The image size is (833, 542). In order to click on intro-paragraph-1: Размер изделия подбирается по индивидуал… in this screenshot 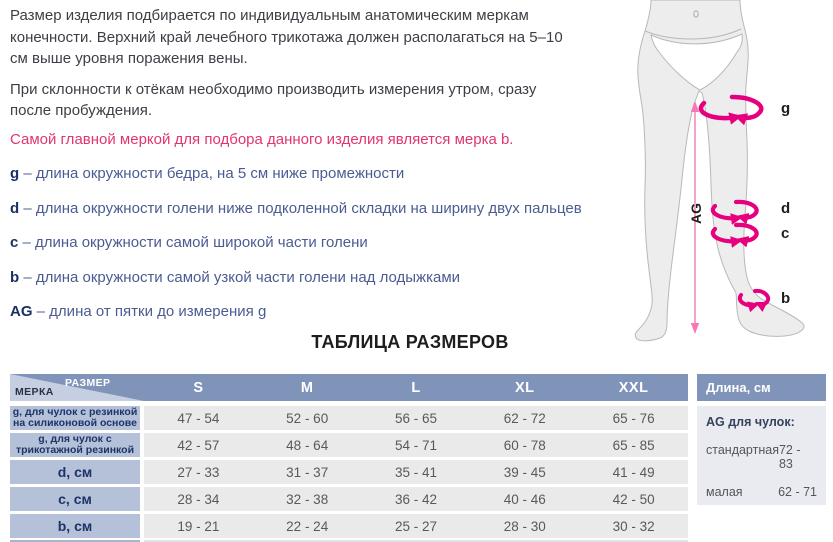, I will do `click(286, 37)`.